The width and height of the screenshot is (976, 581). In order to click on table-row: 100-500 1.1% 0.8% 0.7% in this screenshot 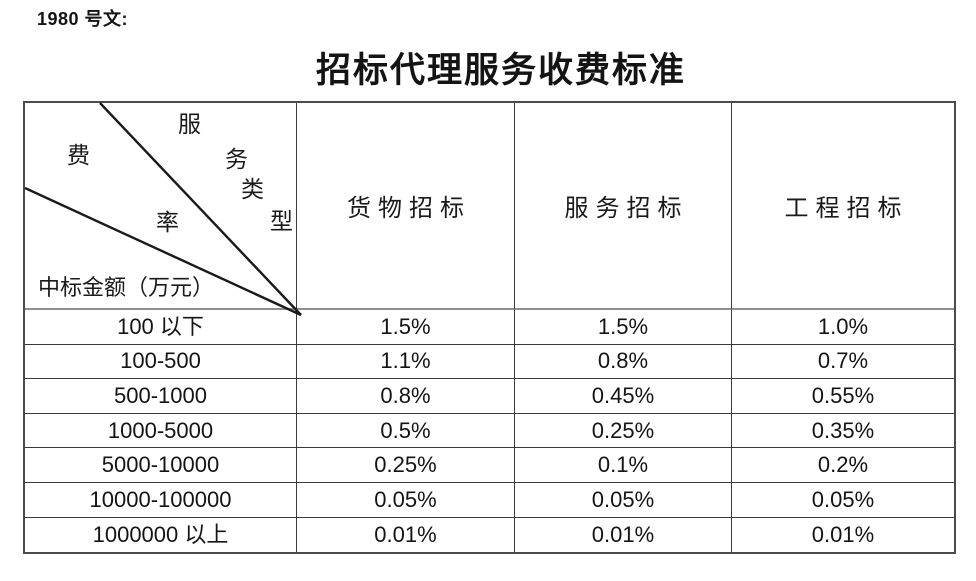, I will do `click(489, 362)`.